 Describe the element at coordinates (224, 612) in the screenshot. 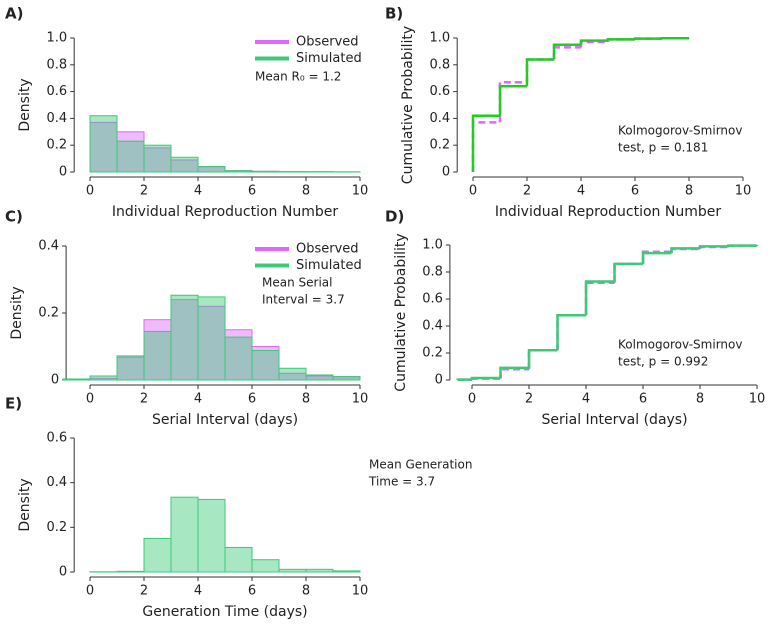

I see `x-axis-title: Generation Time (days)` at that location.